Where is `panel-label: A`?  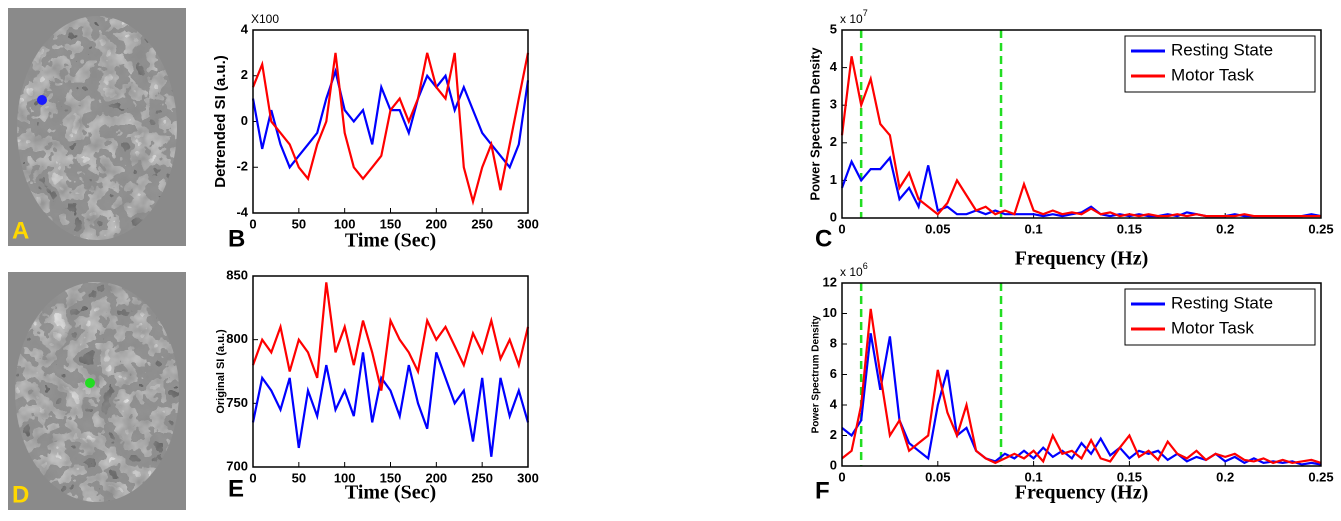
panel-label: A is located at coordinates (20, 230).